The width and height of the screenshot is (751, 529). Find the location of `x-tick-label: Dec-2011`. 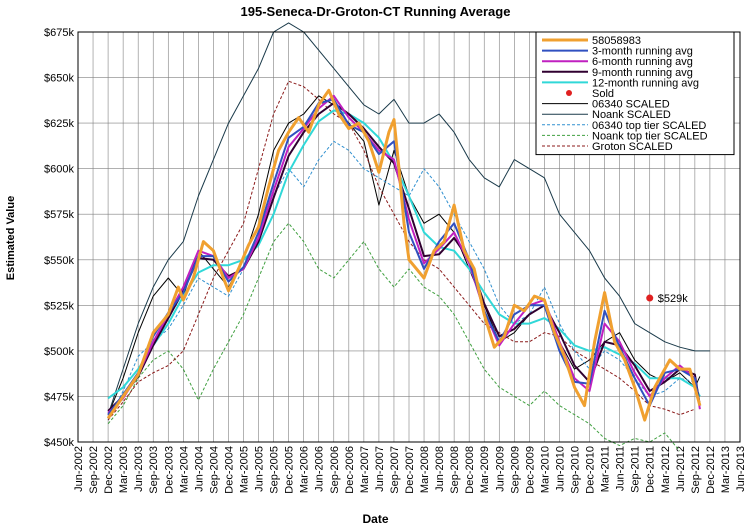

x-tick-label: Dec-2011 is located at coordinates (651, 469).